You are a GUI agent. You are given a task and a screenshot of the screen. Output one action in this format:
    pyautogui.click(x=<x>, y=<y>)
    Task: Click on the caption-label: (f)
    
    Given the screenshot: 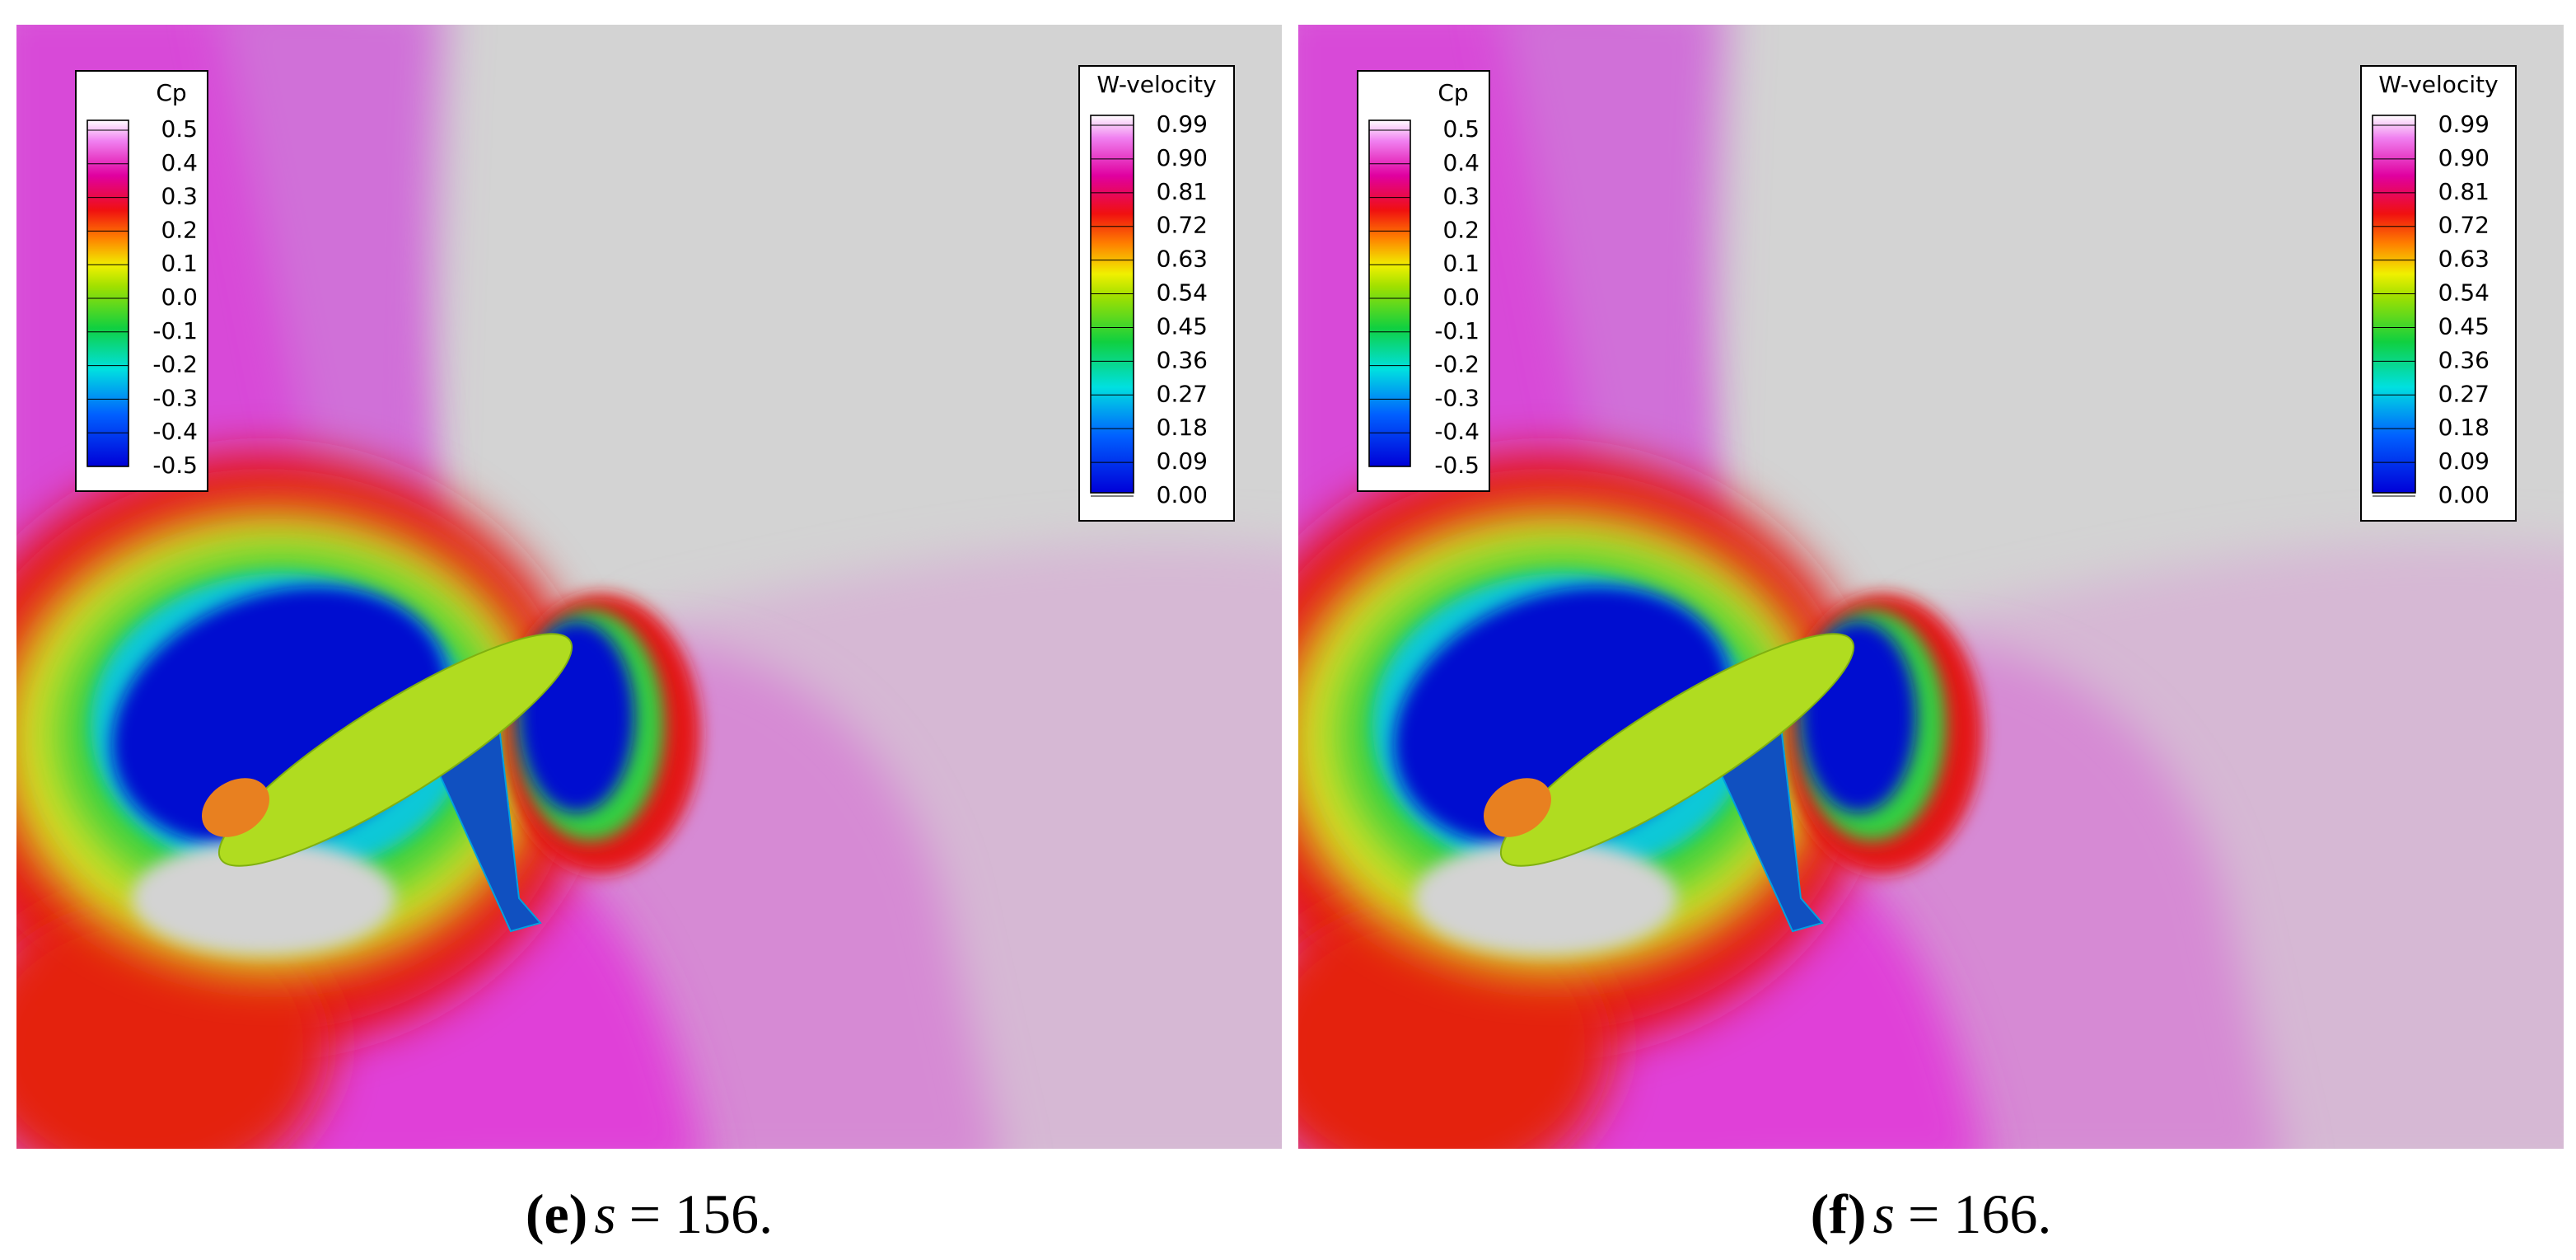 What is the action you would take?
    pyautogui.click(x=1839, y=1214)
    